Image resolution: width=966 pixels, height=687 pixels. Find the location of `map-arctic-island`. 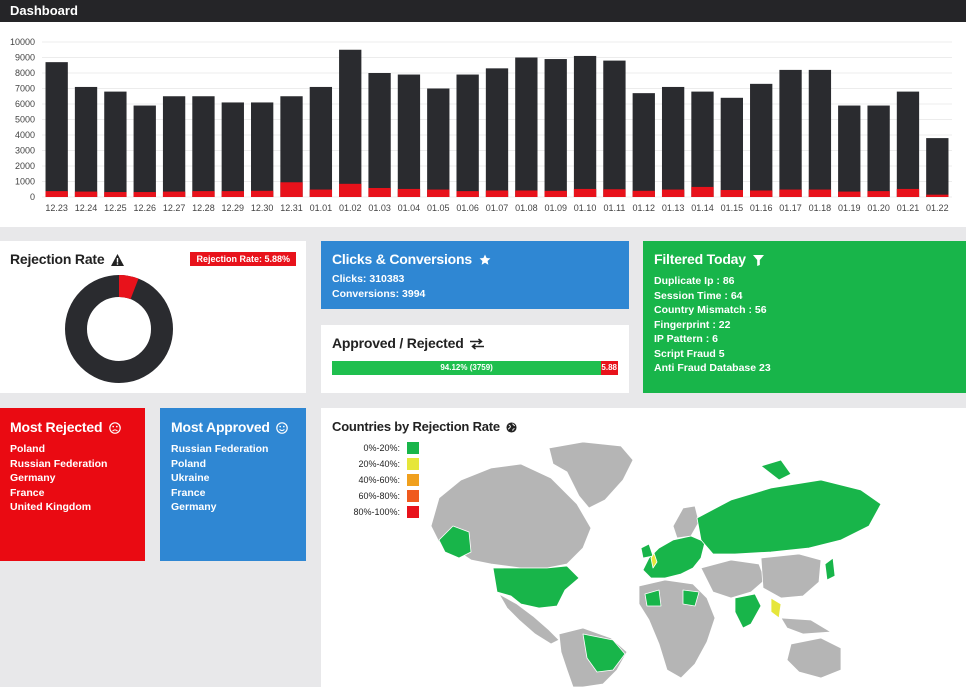

map-arctic-island is located at coordinates (776, 470).